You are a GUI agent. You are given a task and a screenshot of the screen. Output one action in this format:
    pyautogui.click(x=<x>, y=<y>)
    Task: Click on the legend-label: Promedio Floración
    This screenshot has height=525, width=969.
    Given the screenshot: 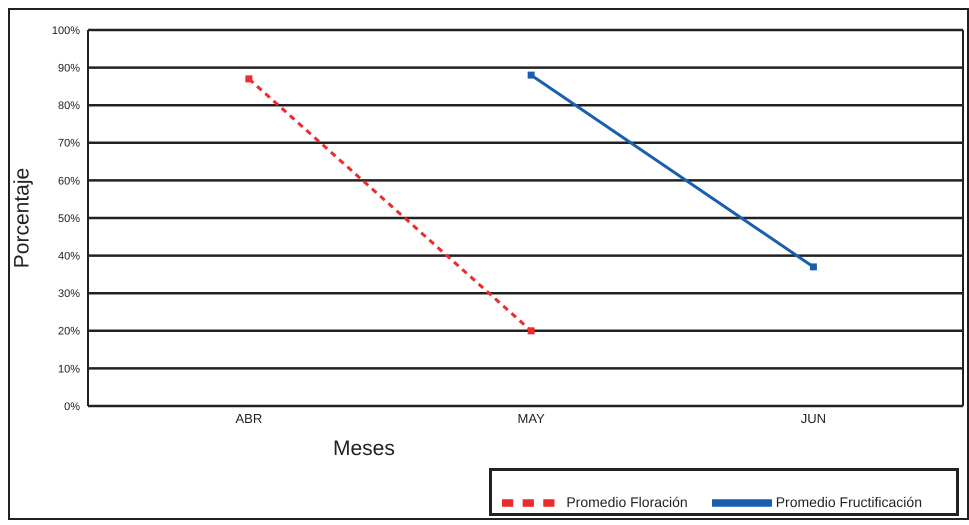 What is the action you would take?
    pyautogui.click(x=627, y=502)
    